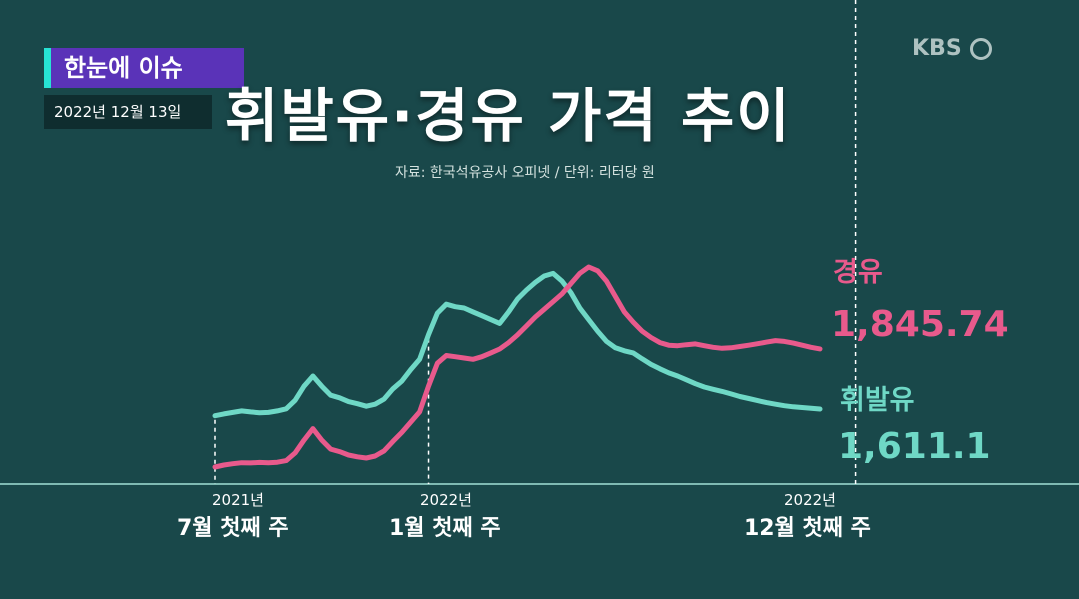 The height and width of the screenshot is (599, 1079). Describe the element at coordinates (877, 400) in the screenshot. I see `legend-gasoline-name: 휘발유` at that location.